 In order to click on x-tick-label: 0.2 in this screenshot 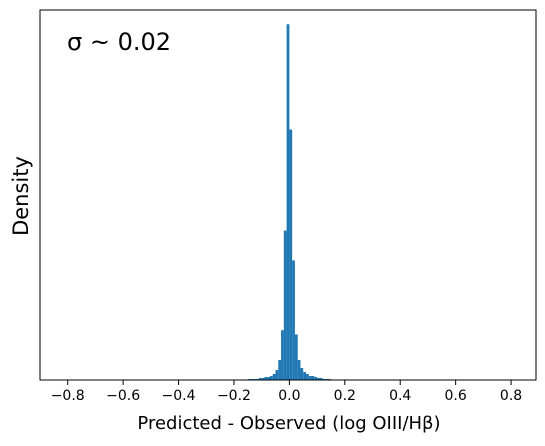, I will do `click(345, 396)`.